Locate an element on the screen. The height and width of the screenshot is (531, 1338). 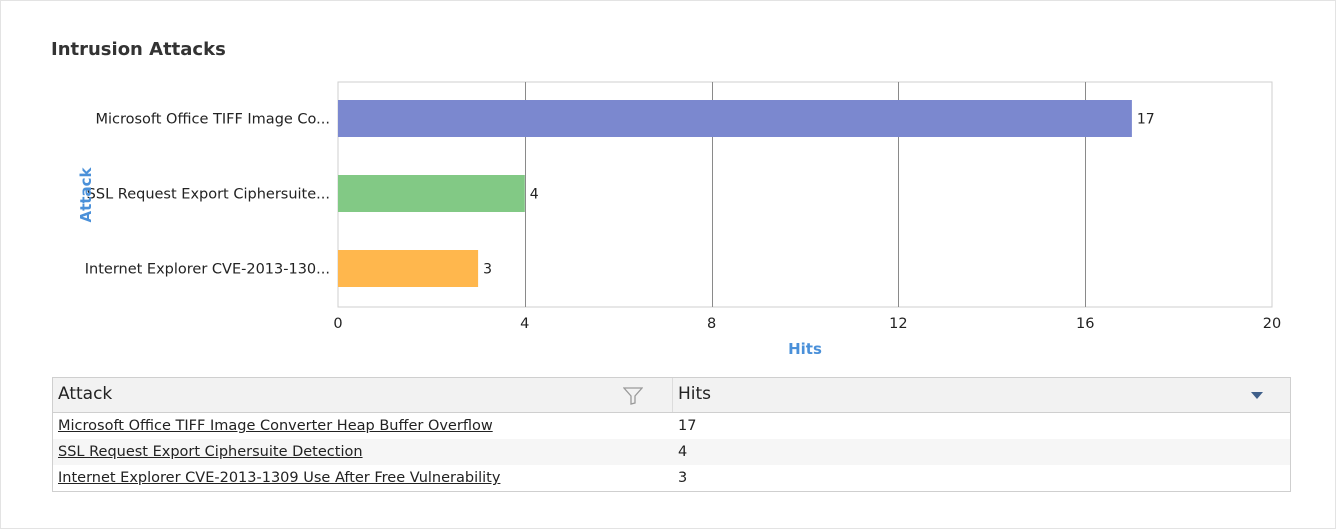
hits-value: 3 is located at coordinates (683, 478).